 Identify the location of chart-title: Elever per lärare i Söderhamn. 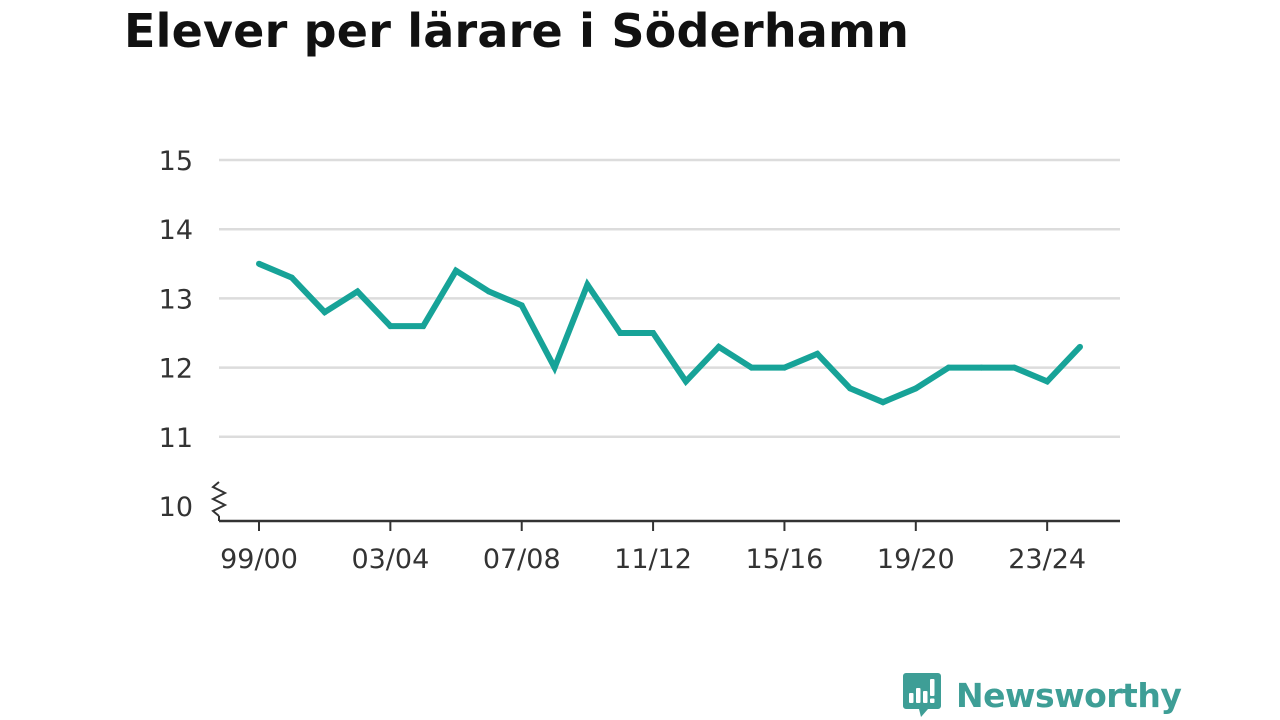
(517, 31).